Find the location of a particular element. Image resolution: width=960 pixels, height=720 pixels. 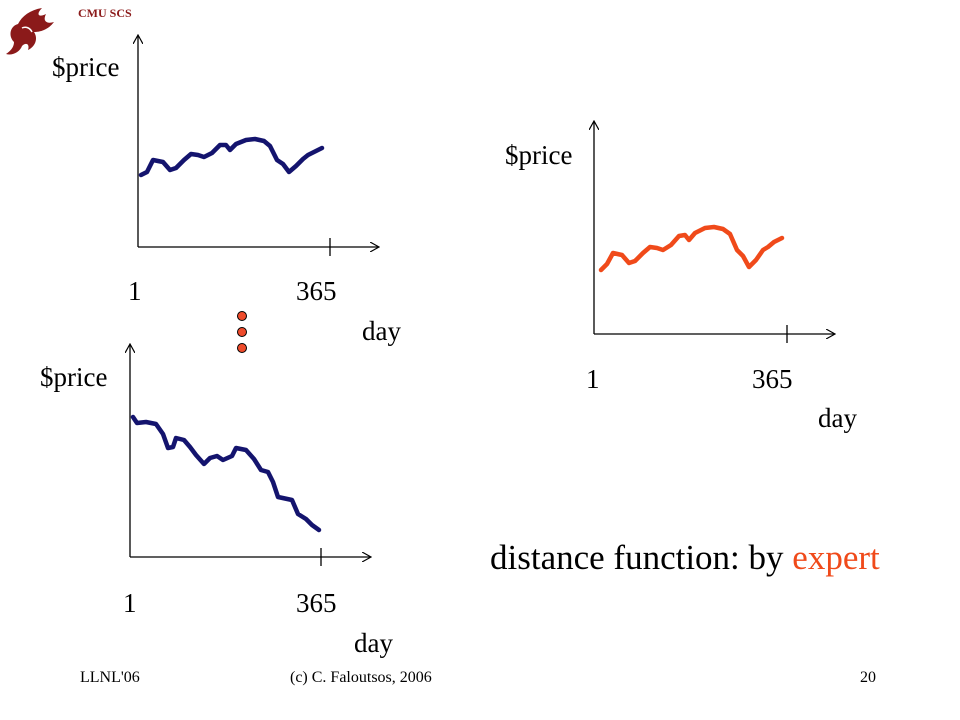

chart-3-x-label: day is located at coordinates (373, 643).